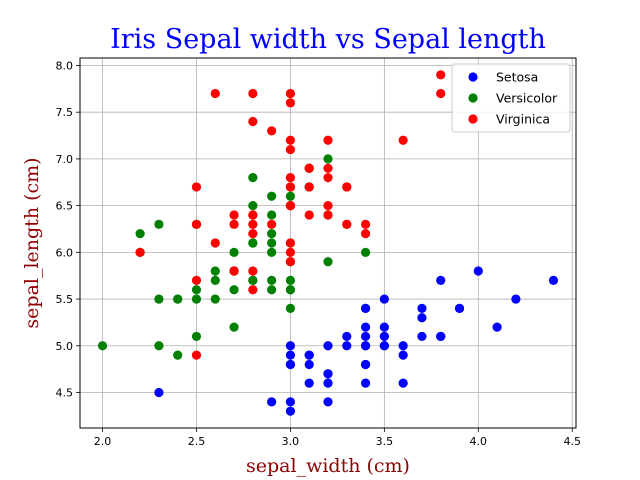 This screenshot has height=480, width=640. Describe the element at coordinates (337, 438) in the screenshot. I see `x-axis-ticks: 2.0 2.5 3.0 3.5 4.0 4.5` at that location.